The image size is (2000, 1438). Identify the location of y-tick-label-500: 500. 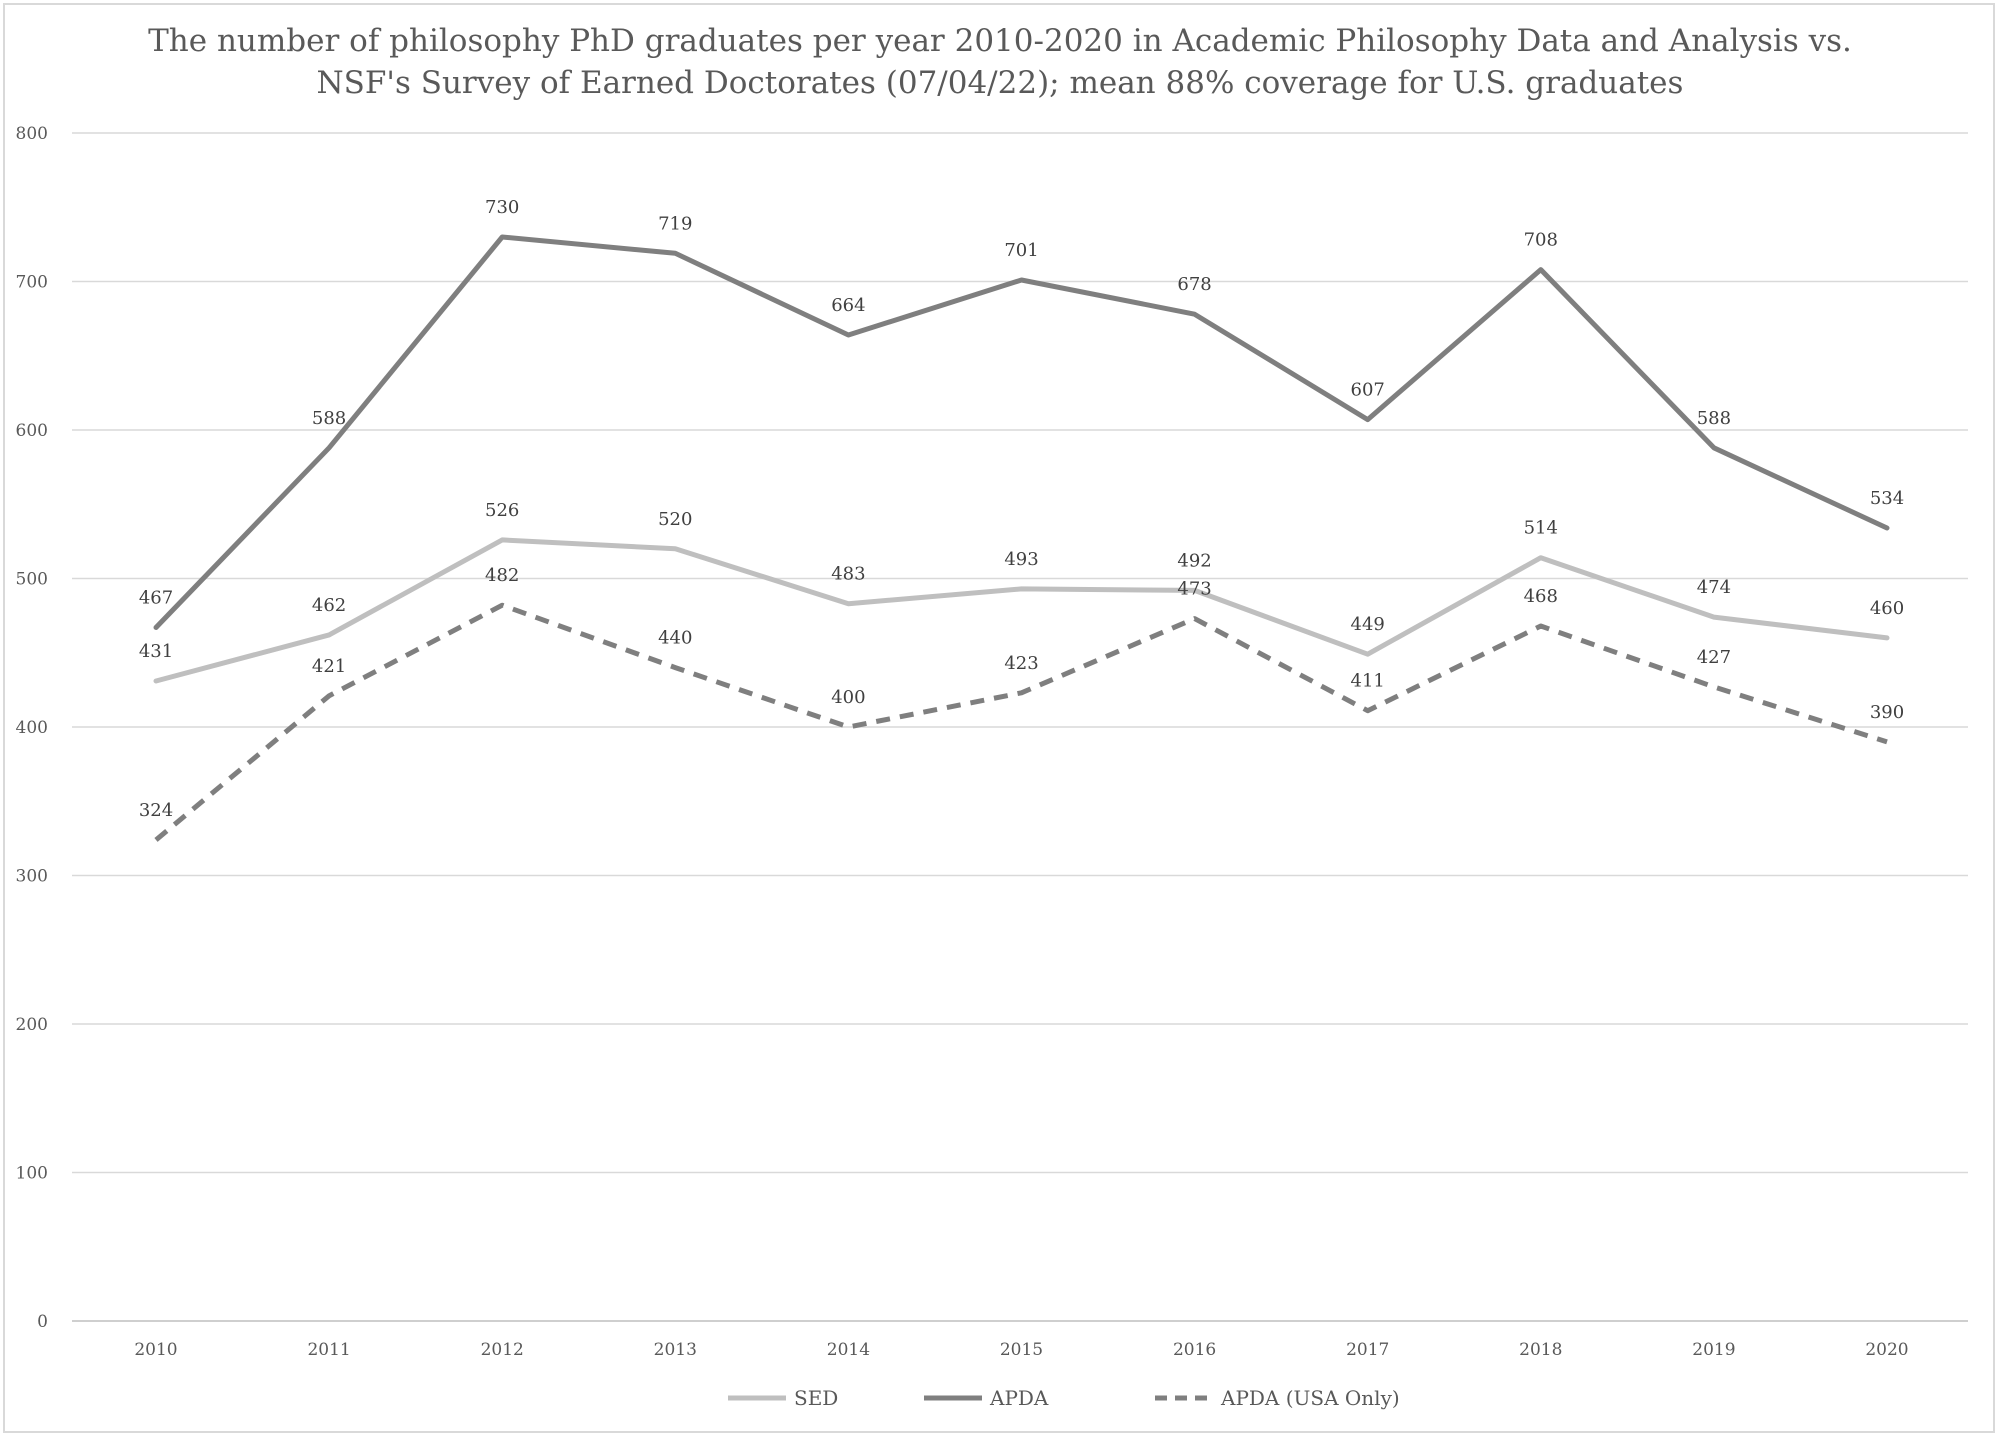
(32, 580).